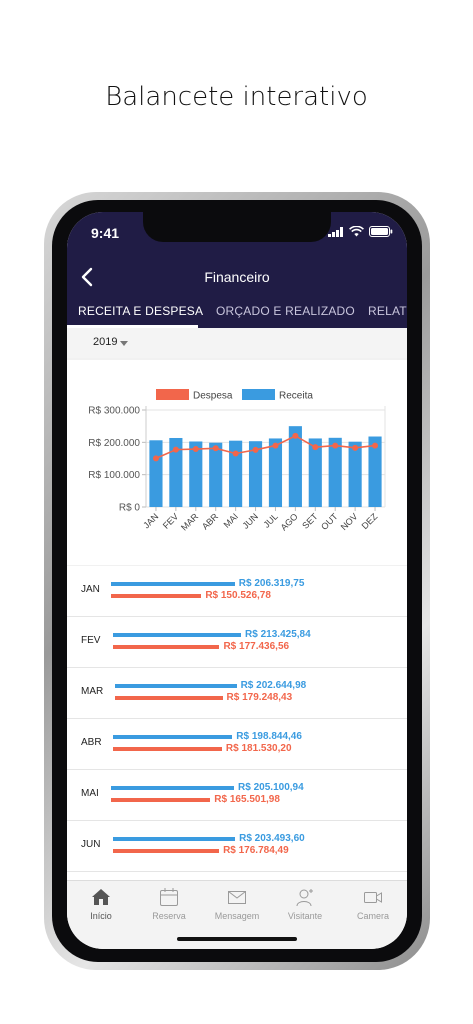 The height and width of the screenshot is (1024, 473). I want to click on year-select-value: 2019, so click(105, 342).